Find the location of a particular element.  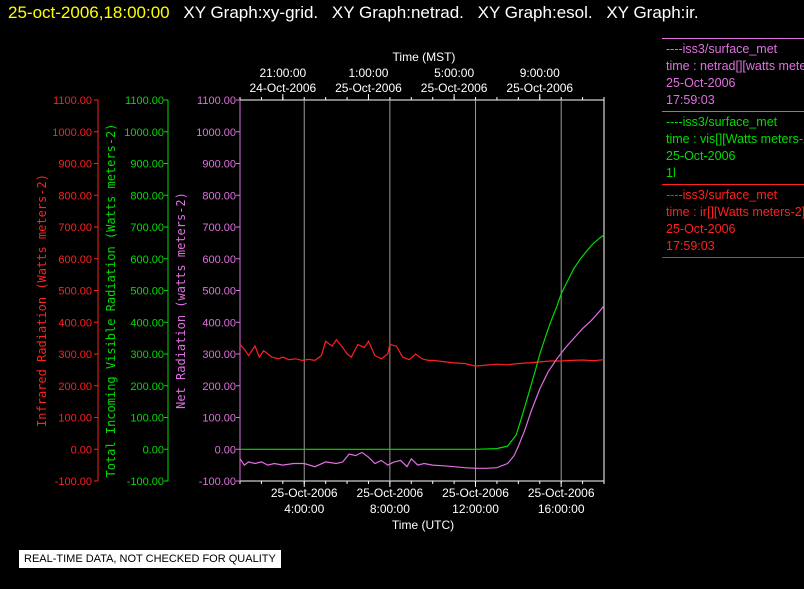

bottom-axis-tick-label: 4:00:00 is located at coordinates (304, 509).